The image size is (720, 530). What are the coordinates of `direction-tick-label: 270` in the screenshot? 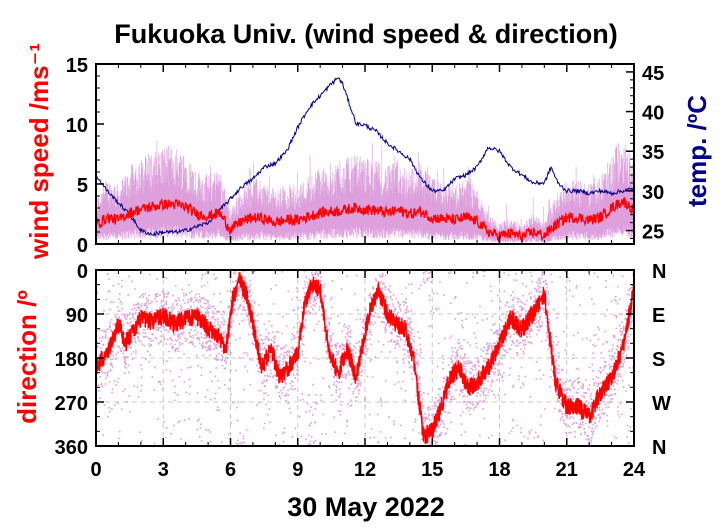 It's located at (71, 404).